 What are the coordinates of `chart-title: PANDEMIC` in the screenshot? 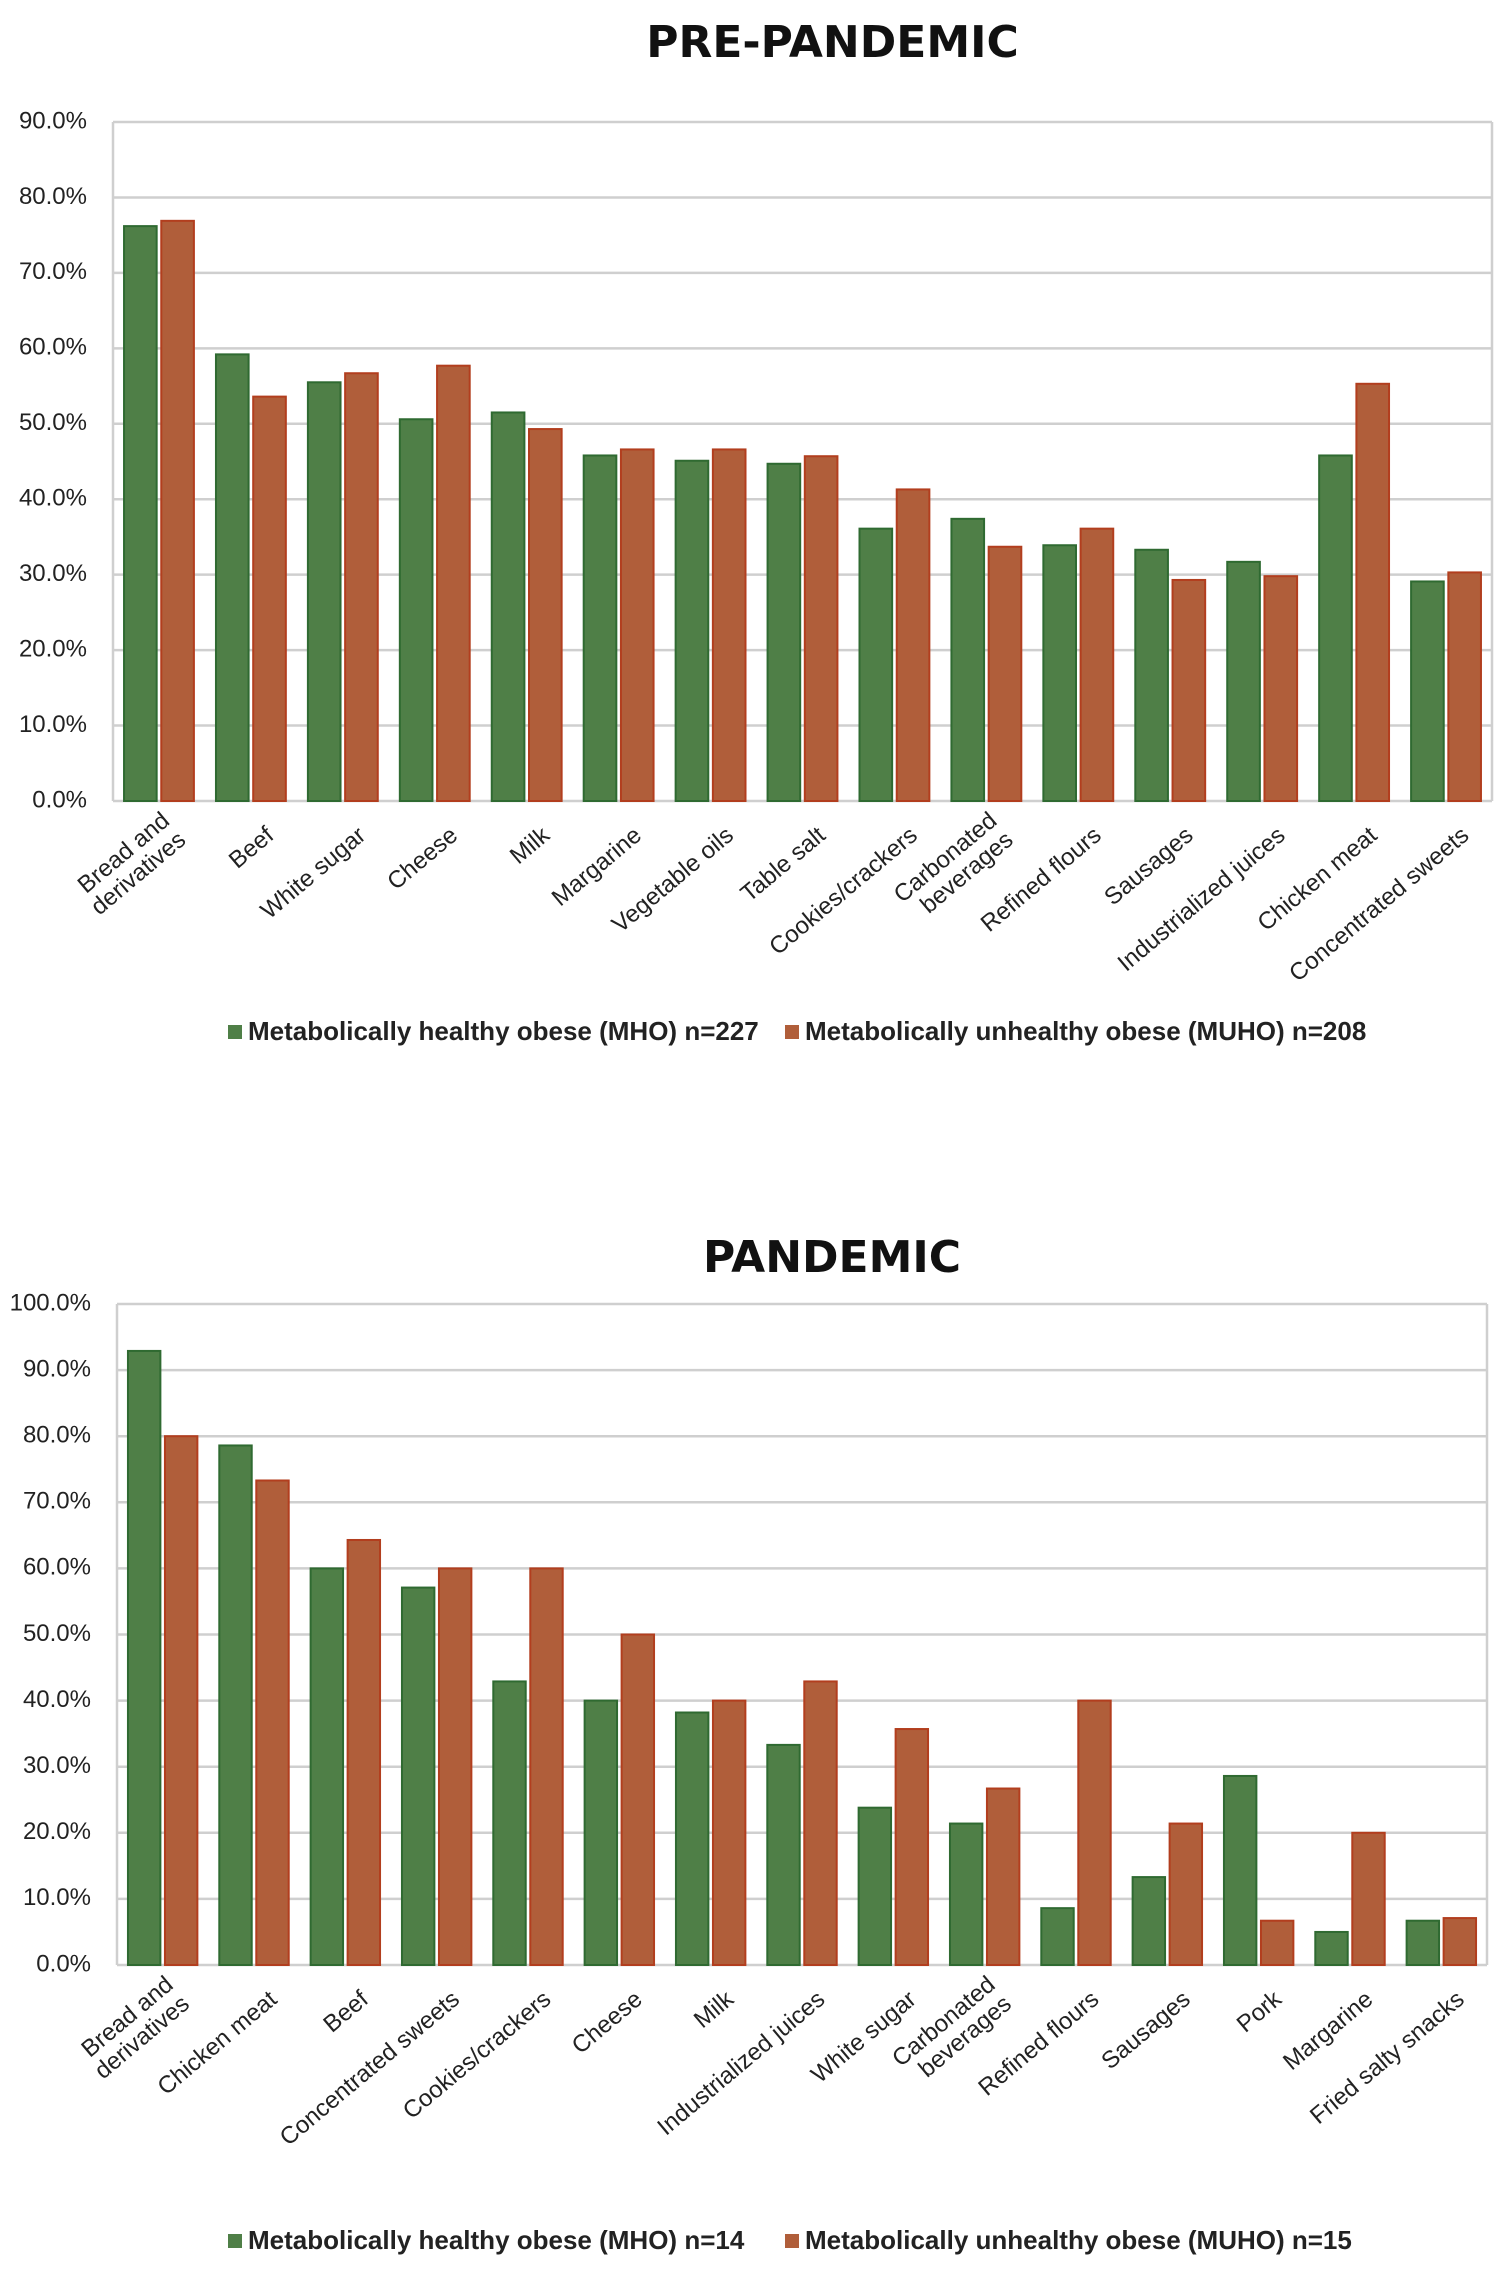 It's located at (832, 1257).